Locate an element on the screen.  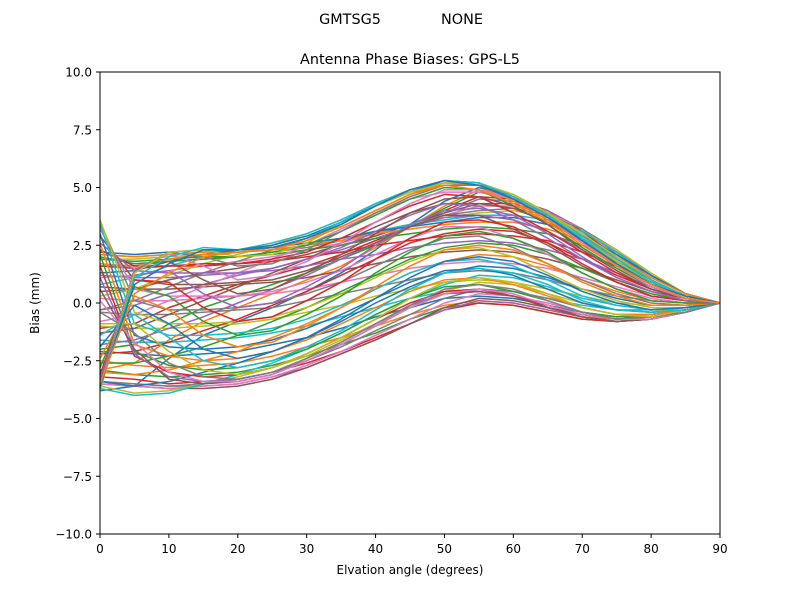
chart-title: Antenna Phase Biases: GPS-L5 is located at coordinates (410, 60).